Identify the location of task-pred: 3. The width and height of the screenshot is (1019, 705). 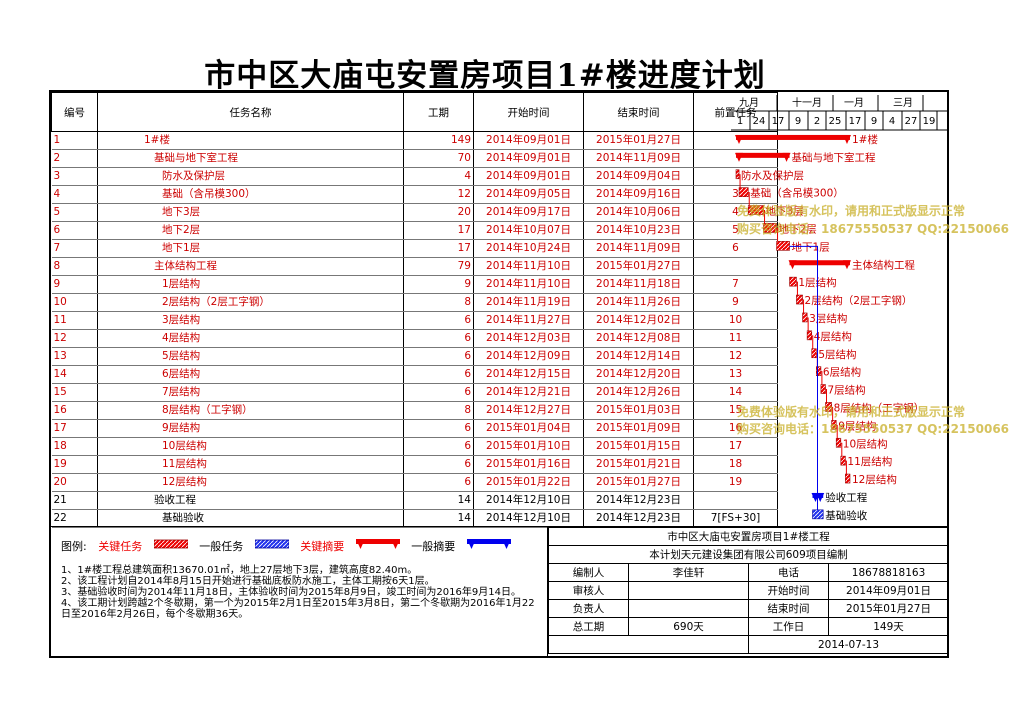
(735, 194).